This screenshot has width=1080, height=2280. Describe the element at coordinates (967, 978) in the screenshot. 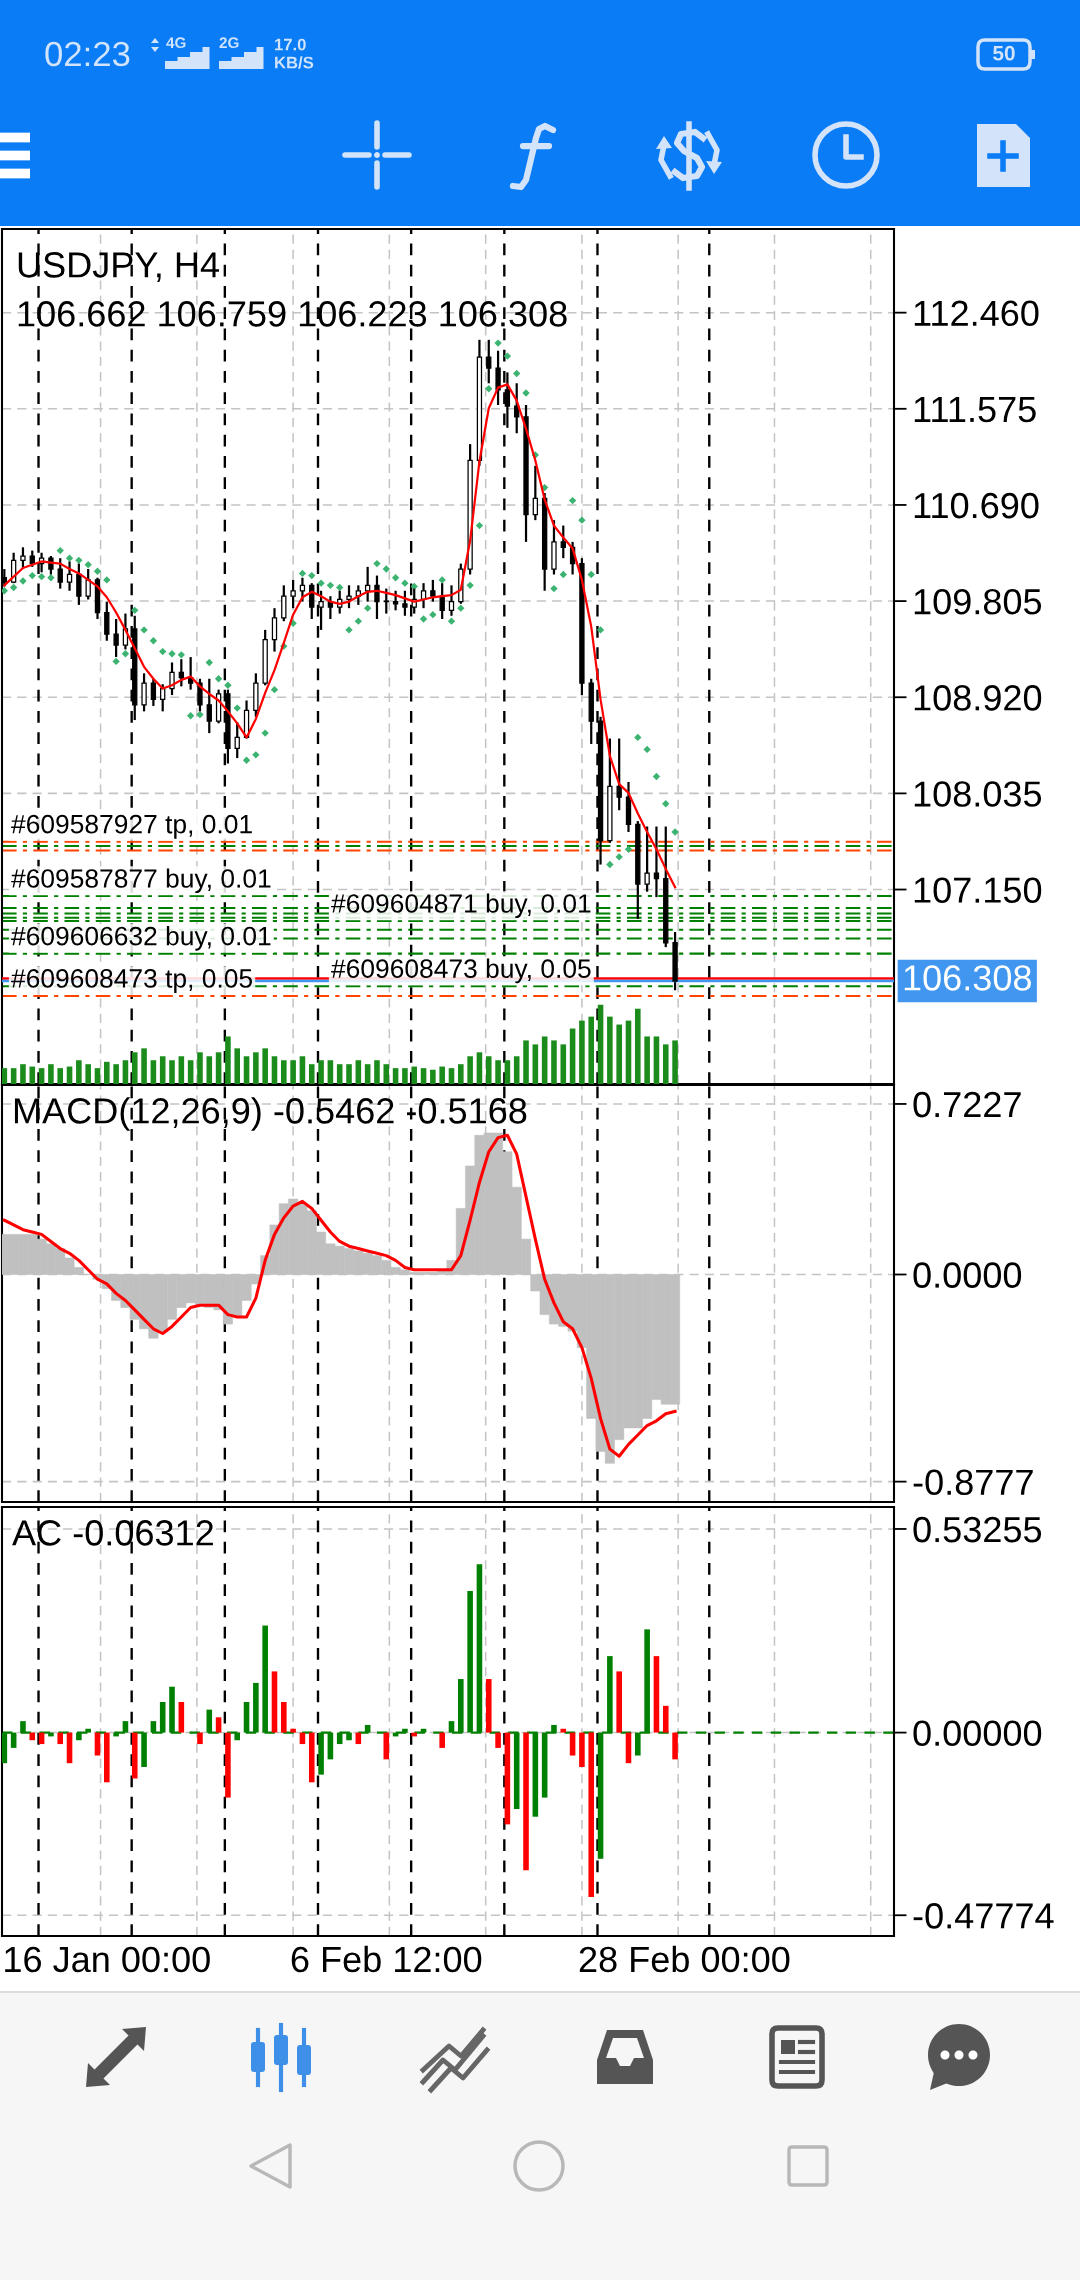

I see `ref-line-label: 106.308` at that location.